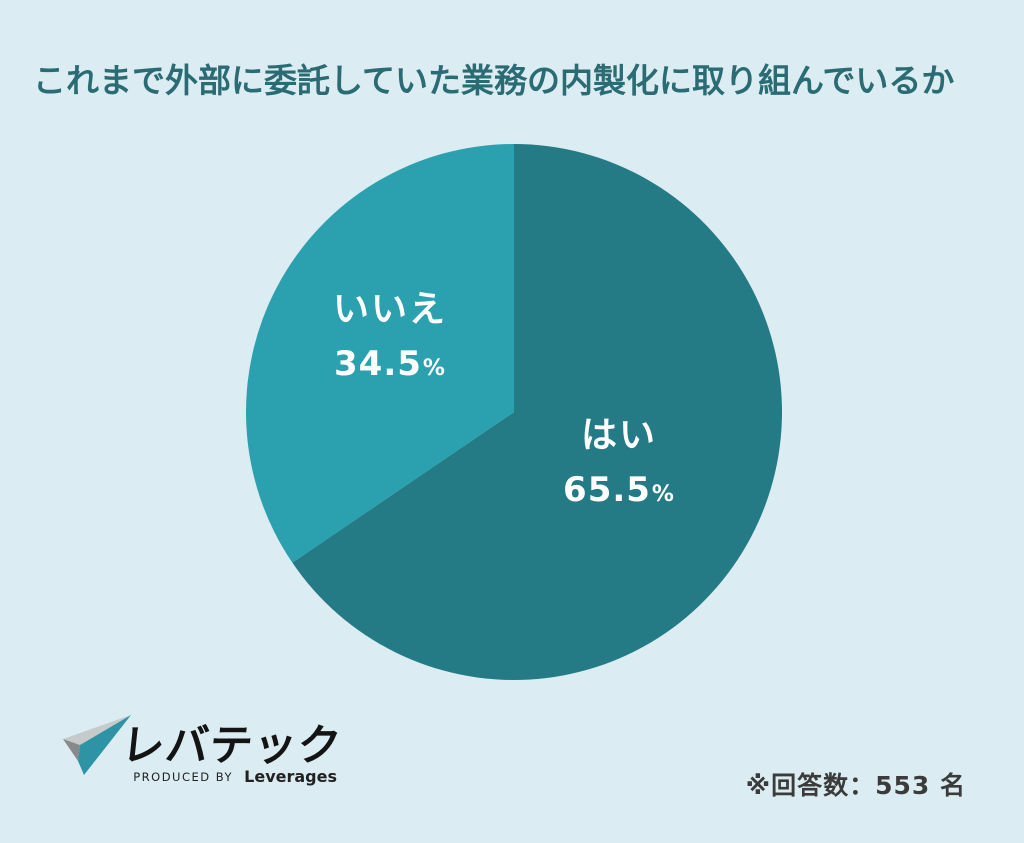 The image size is (1024, 843). I want to click on response-count-note: ※回答数：553 名, so click(855, 785).